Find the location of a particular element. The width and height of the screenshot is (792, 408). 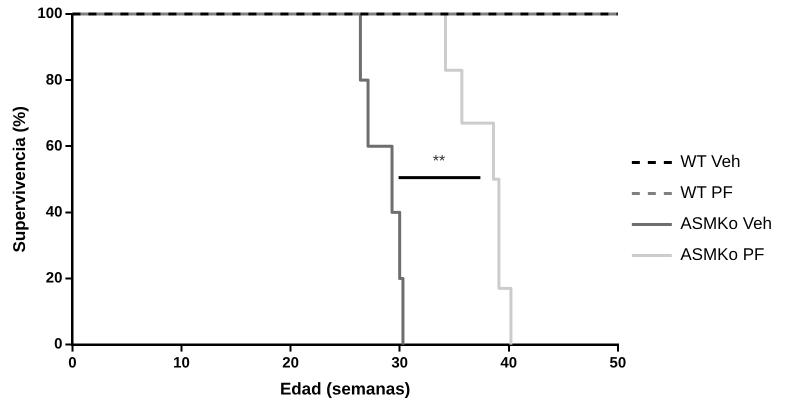

x-axis-title: Edad (semanas) is located at coordinates (345, 388).